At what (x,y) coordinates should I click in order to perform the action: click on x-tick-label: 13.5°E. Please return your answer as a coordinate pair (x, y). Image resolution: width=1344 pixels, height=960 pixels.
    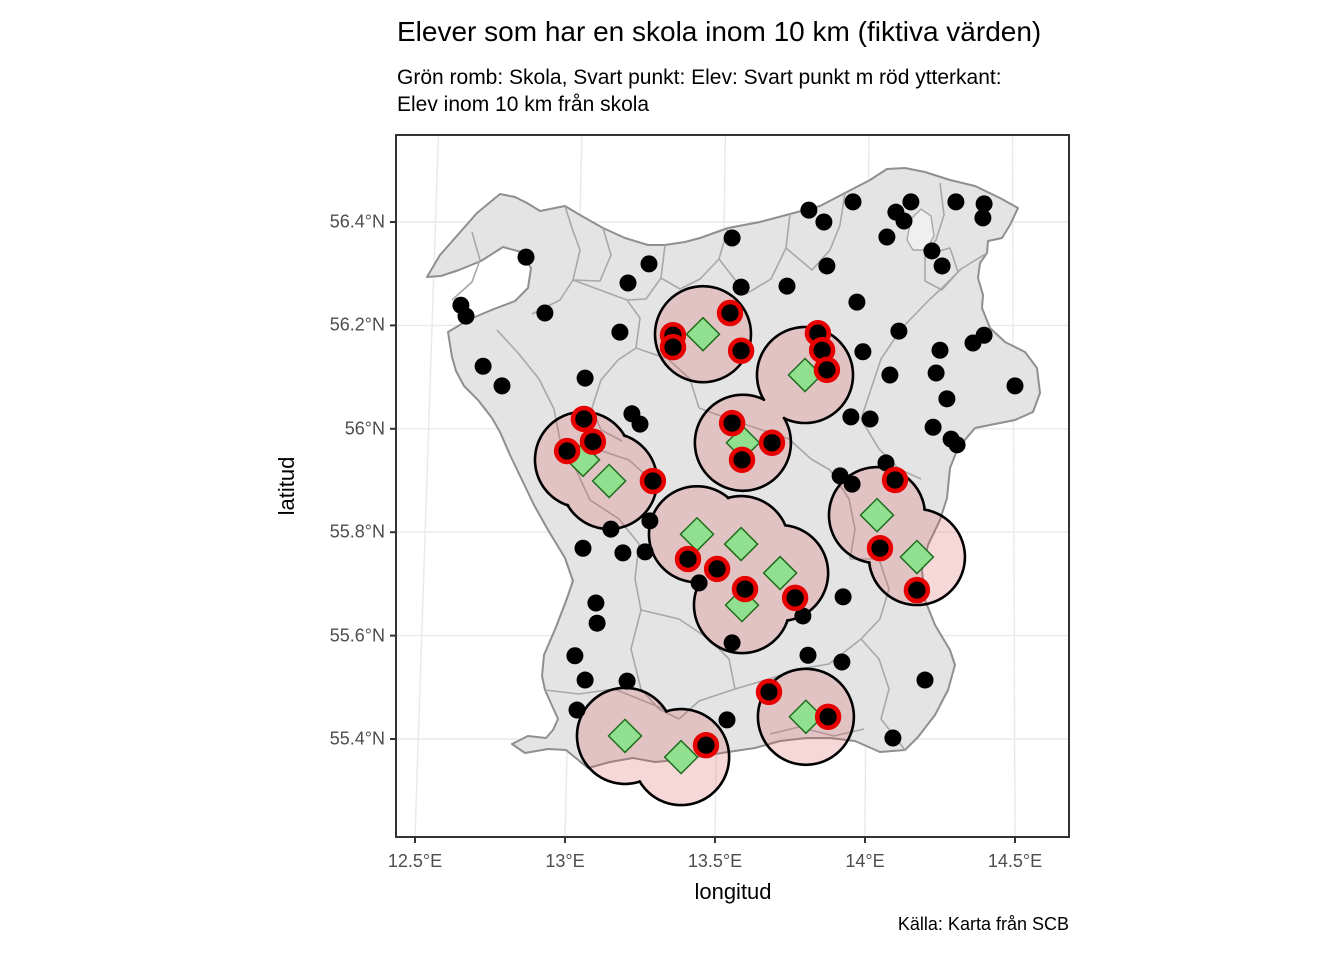
    Looking at the image, I should click on (715, 861).